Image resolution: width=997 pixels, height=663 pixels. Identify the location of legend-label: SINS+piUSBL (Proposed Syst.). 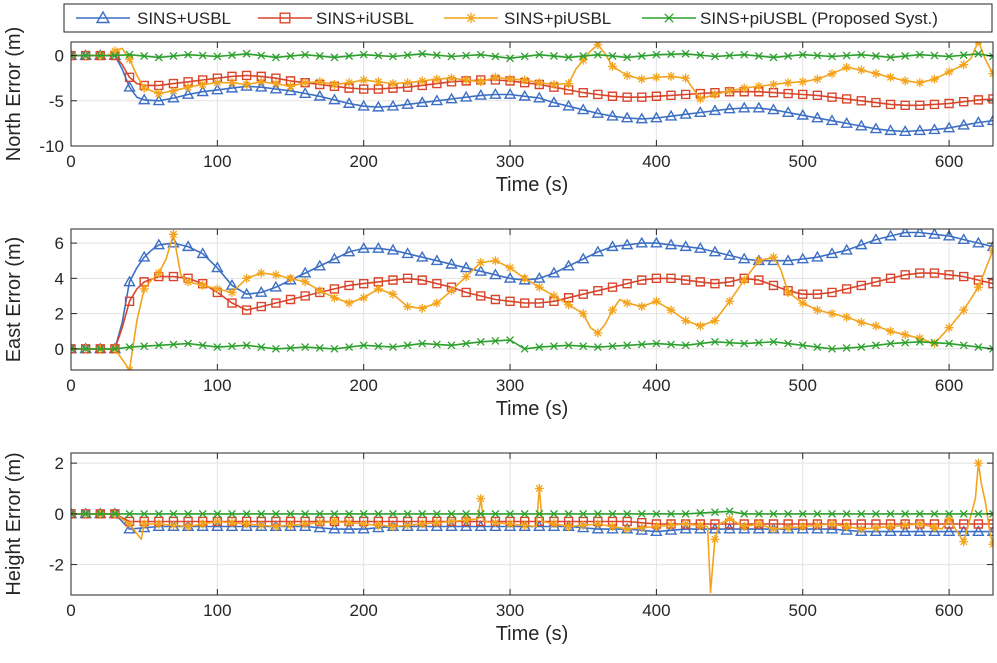
(819, 18).